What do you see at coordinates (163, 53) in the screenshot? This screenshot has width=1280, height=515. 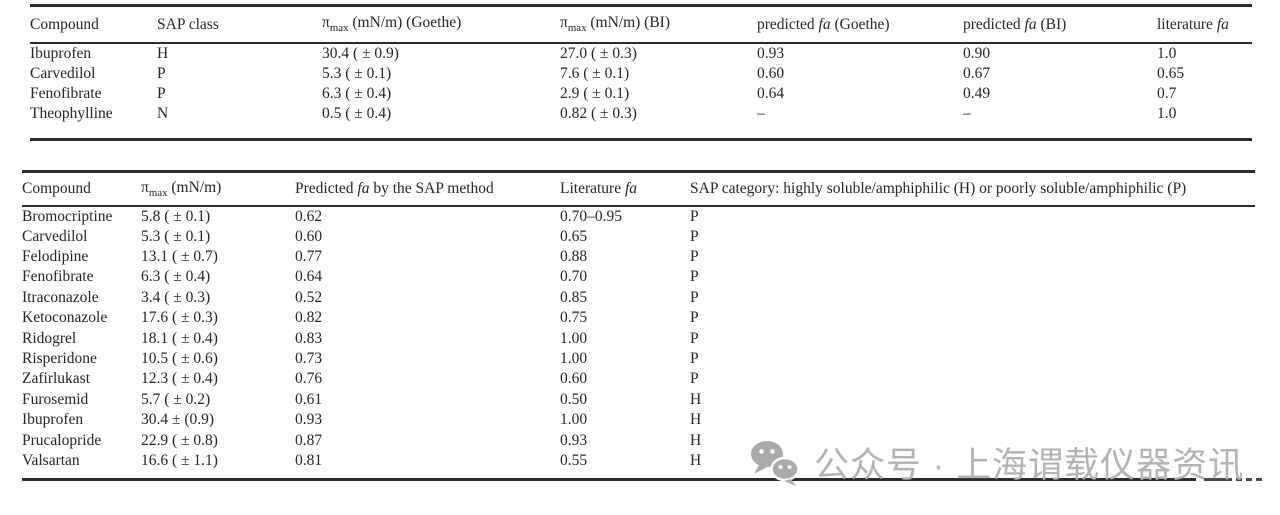 I see `cell-sap-class: H` at bounding box center [163, 53].